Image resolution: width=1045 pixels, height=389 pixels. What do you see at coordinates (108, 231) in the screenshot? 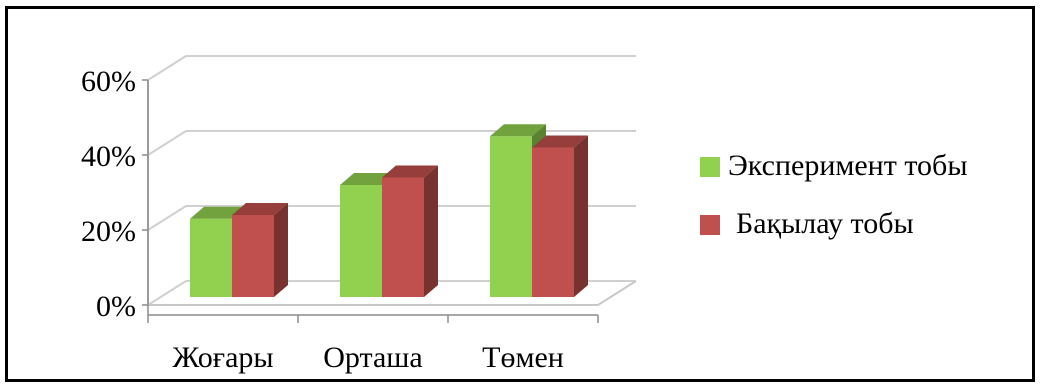
I see `y-tick-label: 20%` at bounding box center [108, 231].